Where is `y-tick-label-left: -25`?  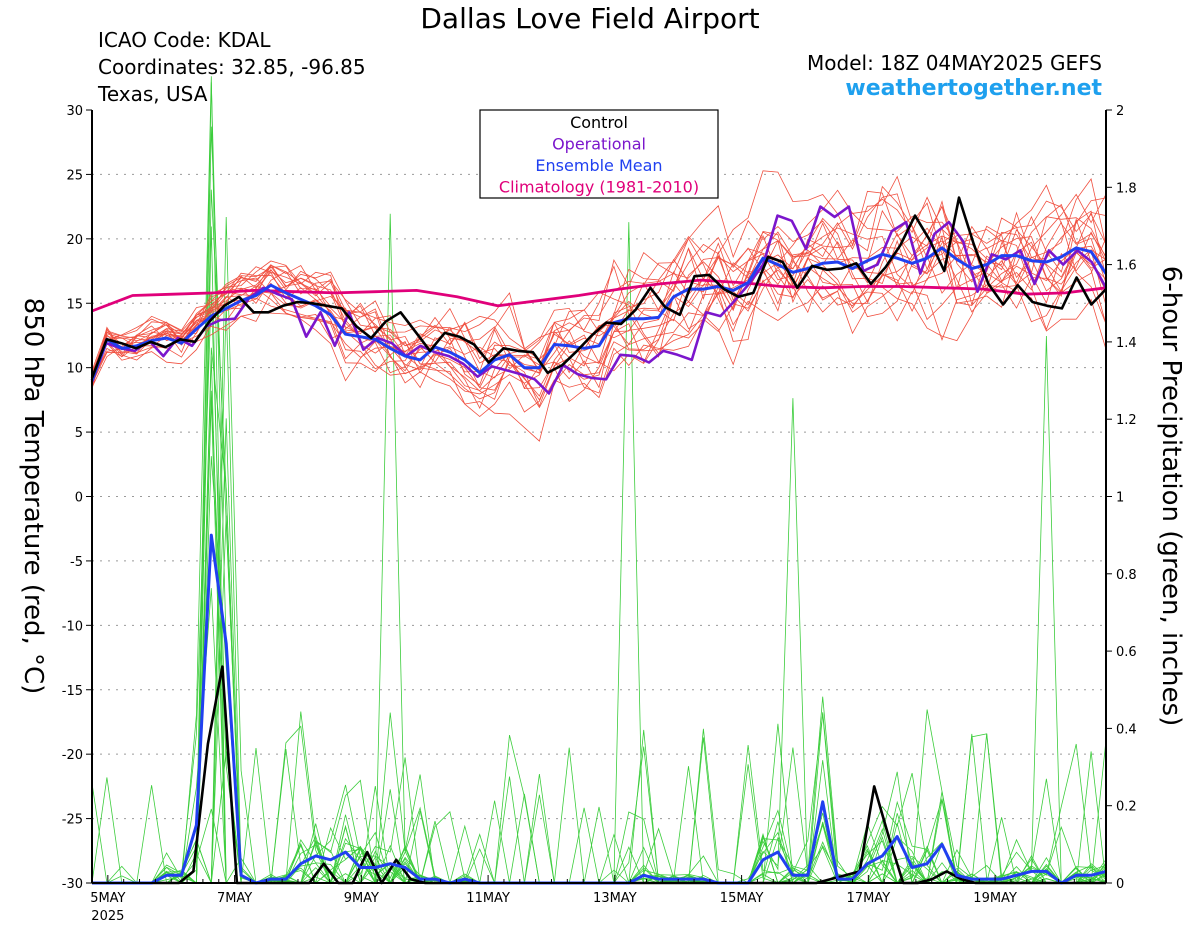 y-tick-label-left: -25 is located at coordinates (72, 820).